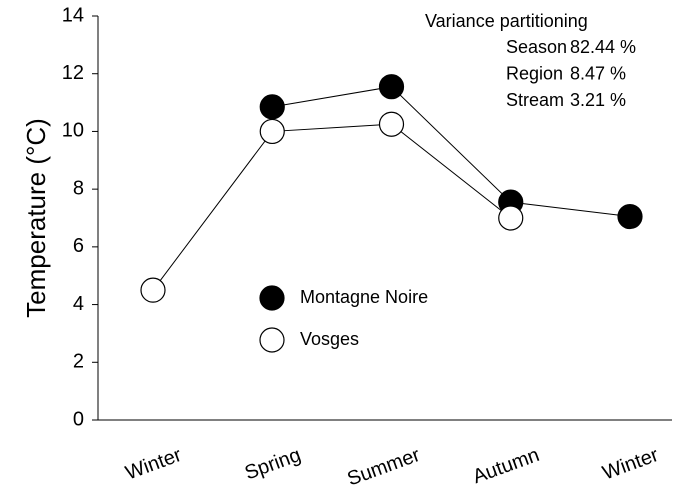 Image resolution: width=676 pixels, height=504 pixels. What do you see at coordinates (78, 188) in the screenshot?
I see `y-tick-label: 8` at bounding box center [78, 188].